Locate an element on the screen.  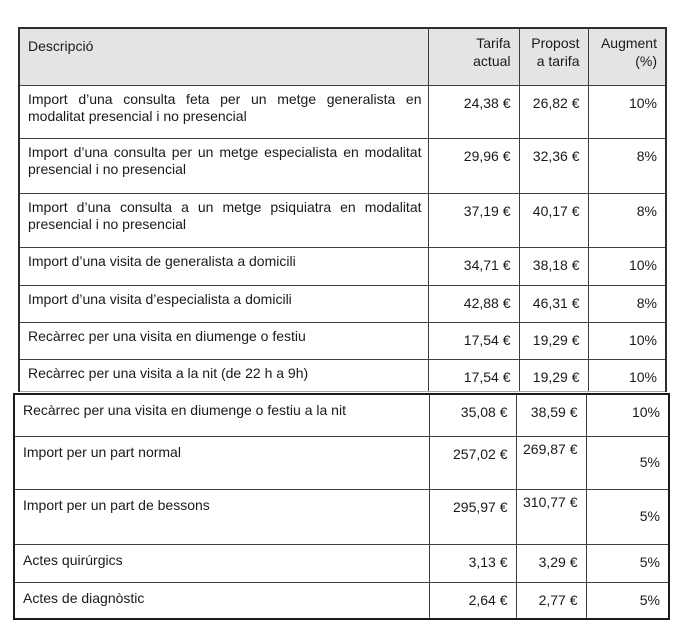
table-row: Actes de diagnòstic 2,64 € 2,77 € 5% is located at coordinates (341, 600).